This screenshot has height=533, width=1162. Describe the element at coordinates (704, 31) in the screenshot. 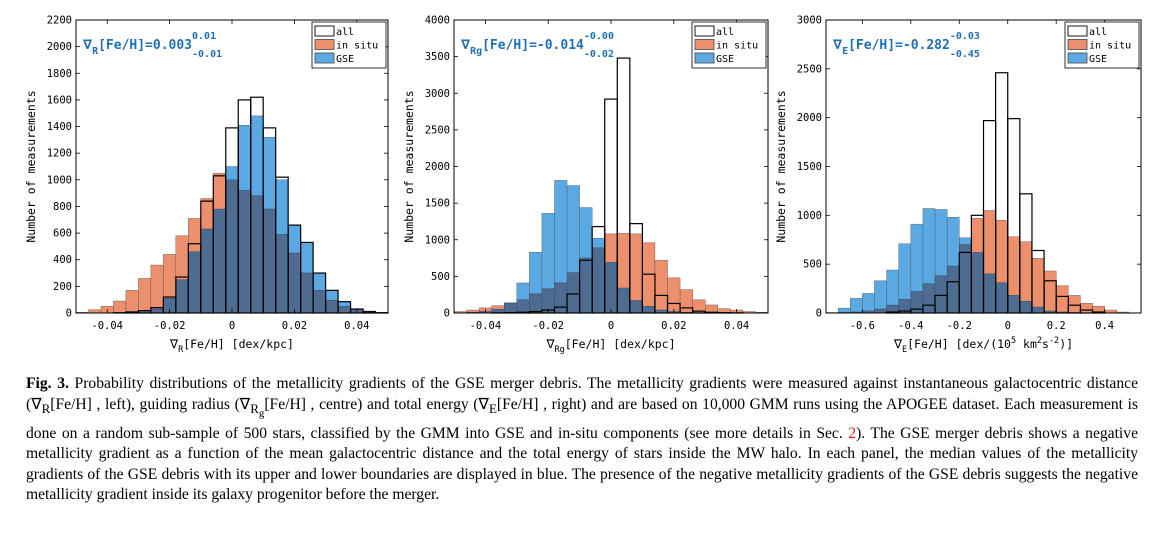

I see `legend-swatch-all` at that location.